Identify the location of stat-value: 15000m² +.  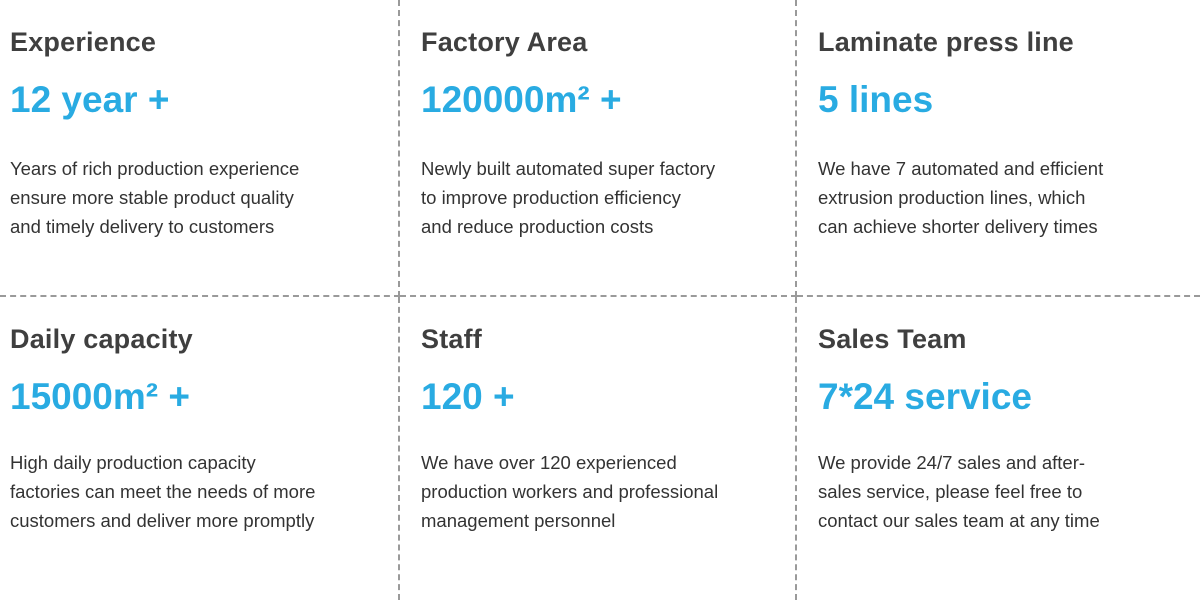
(100, 397).